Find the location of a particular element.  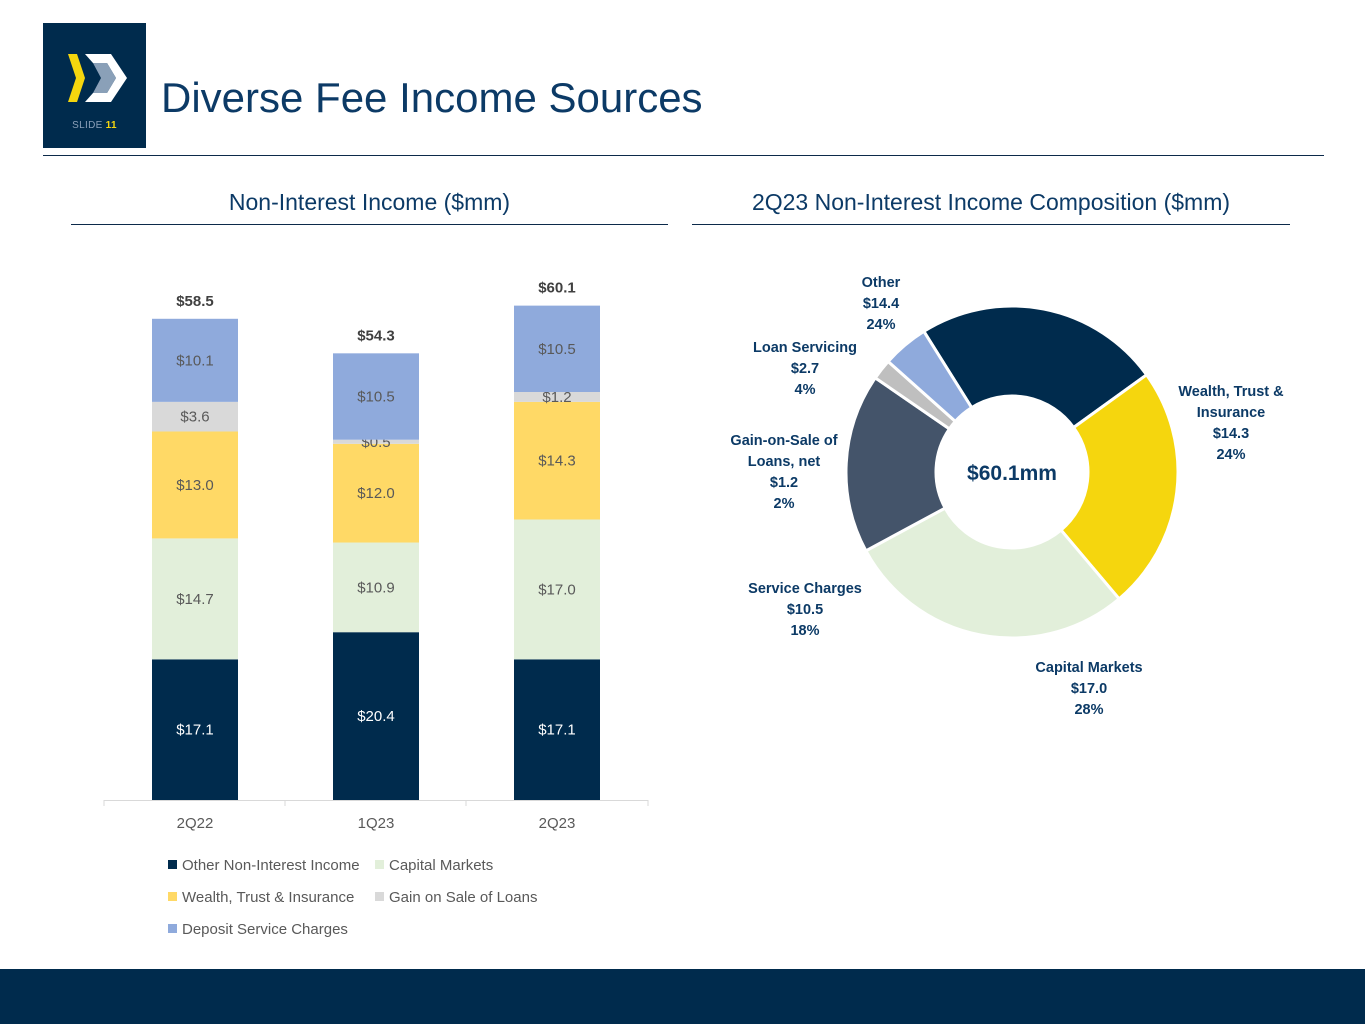

x-tick-label: 2Q22 is located at coordinates (195, 823).